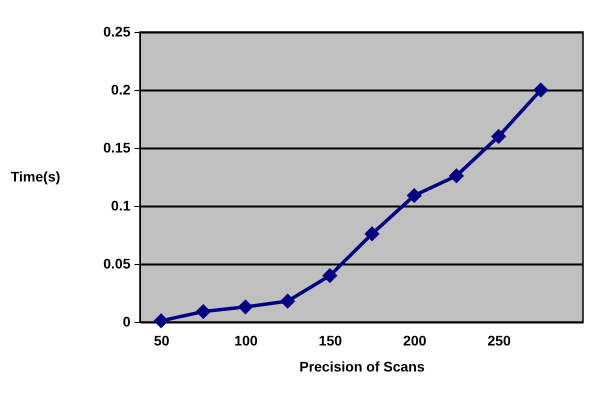  I want to click on y-tick-label: 0.25, so click(117, 32).